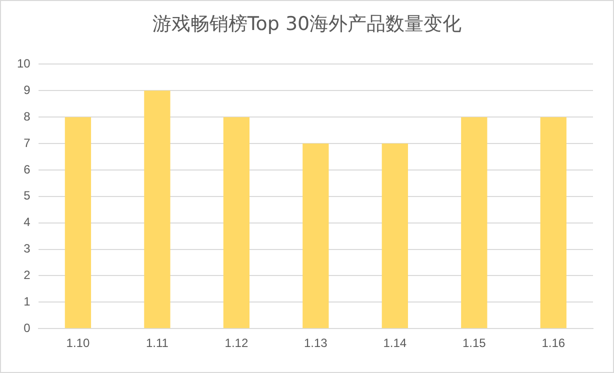  Describe the element at coordinates (474, 343) in the screenshot. I see `x-tick-label: 1.15` at that location.